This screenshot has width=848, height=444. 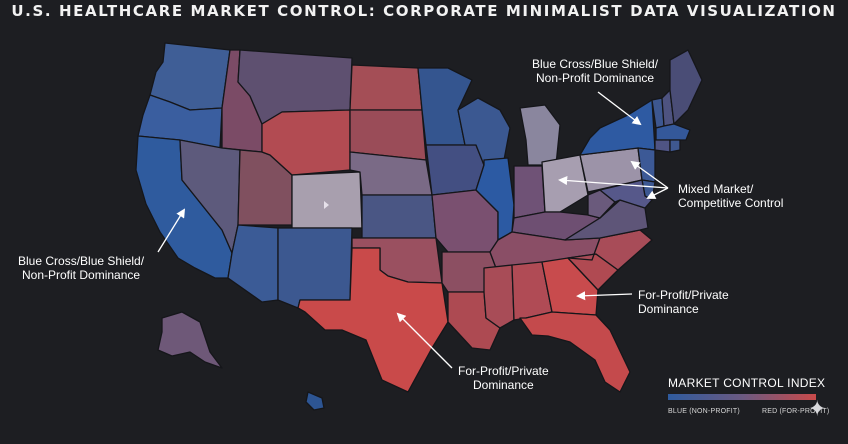 What do you see at coordinates (570, 286) in the screenshot?
I see `state-georgia` at bounding box center [570, 286].